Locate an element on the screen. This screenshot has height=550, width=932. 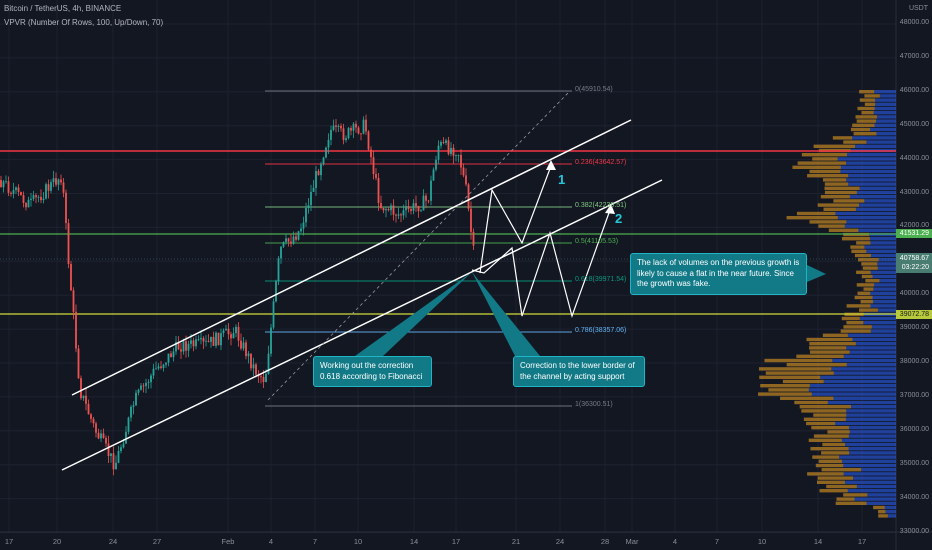
fib-level-label: 0.5(41105.53) is located at coordinates (597, 241).